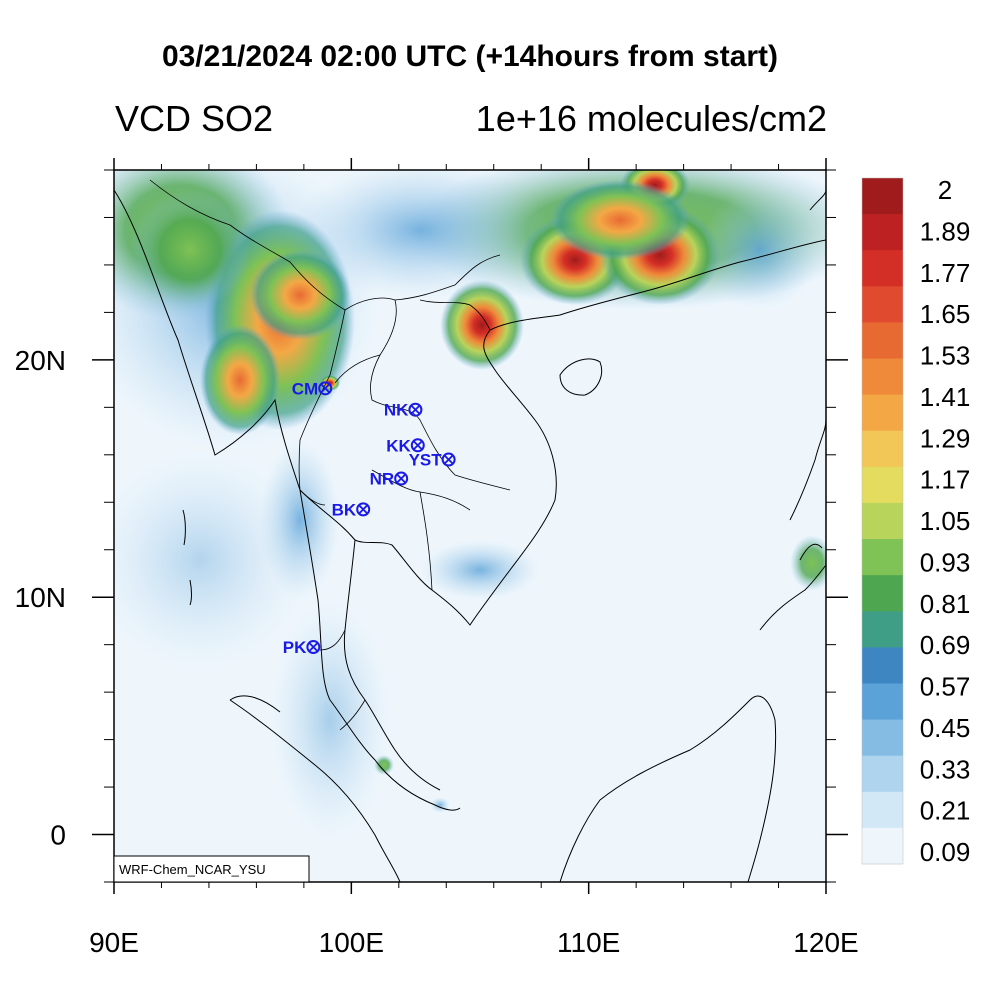 This screenshot has height=1000, width=1000. I want to click on y-tick-label: 10N, so click(40, 597).